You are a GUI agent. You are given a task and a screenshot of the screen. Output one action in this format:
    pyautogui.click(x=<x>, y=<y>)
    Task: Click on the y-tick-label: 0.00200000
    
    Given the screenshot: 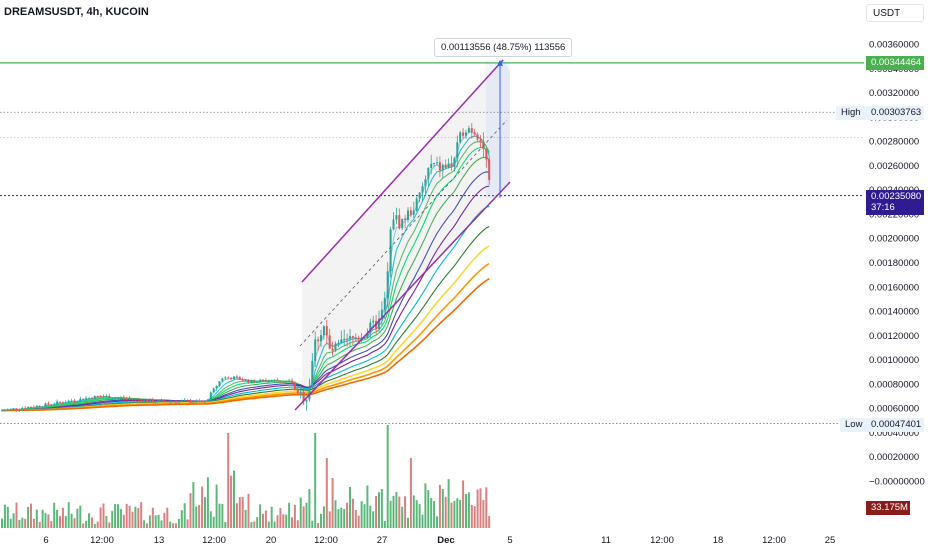 What is the action you would take?
    pyautogui.click(x=894, y=239)
    